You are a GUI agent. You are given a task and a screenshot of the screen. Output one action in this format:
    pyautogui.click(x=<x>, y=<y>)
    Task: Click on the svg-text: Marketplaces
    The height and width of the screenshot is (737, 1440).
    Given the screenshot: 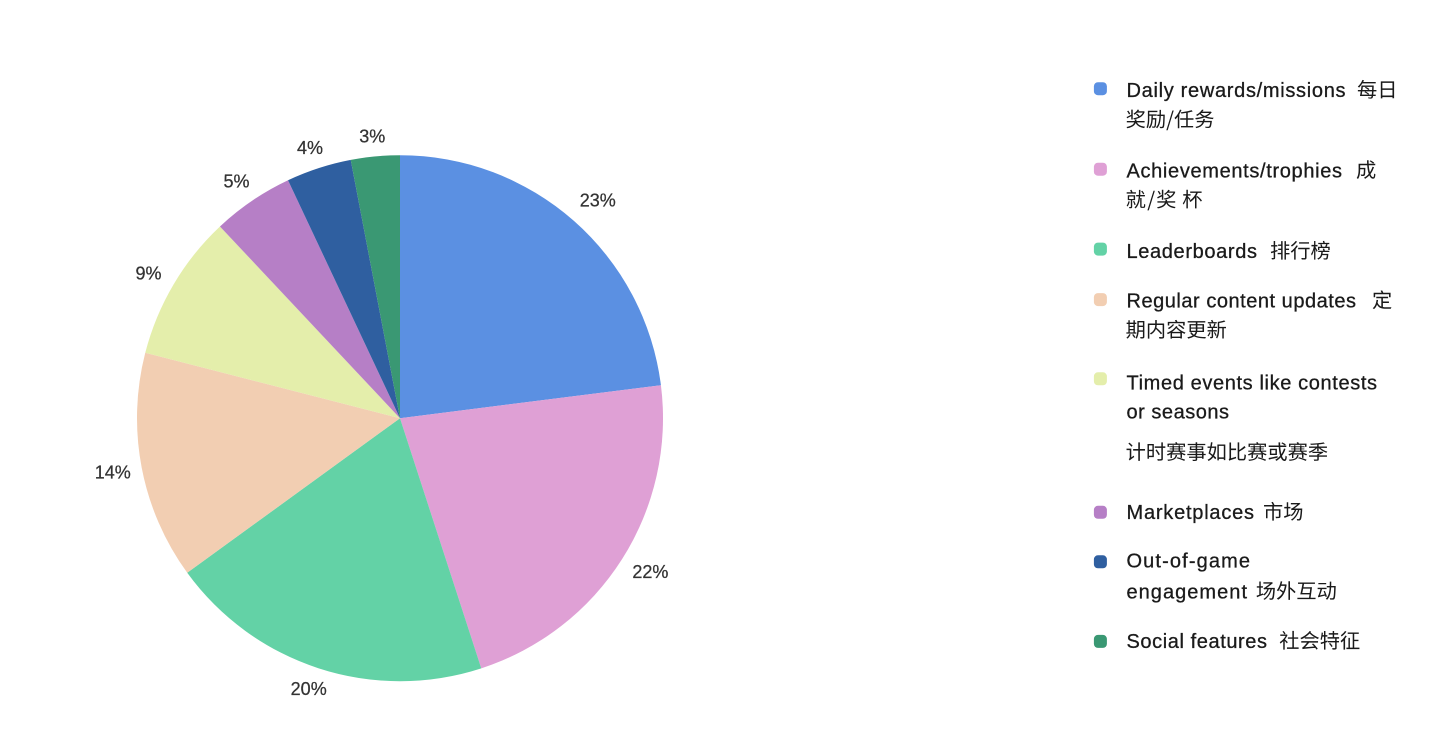 What is the action you would take?
    pyautogui.click(x=1191, y=513)
    